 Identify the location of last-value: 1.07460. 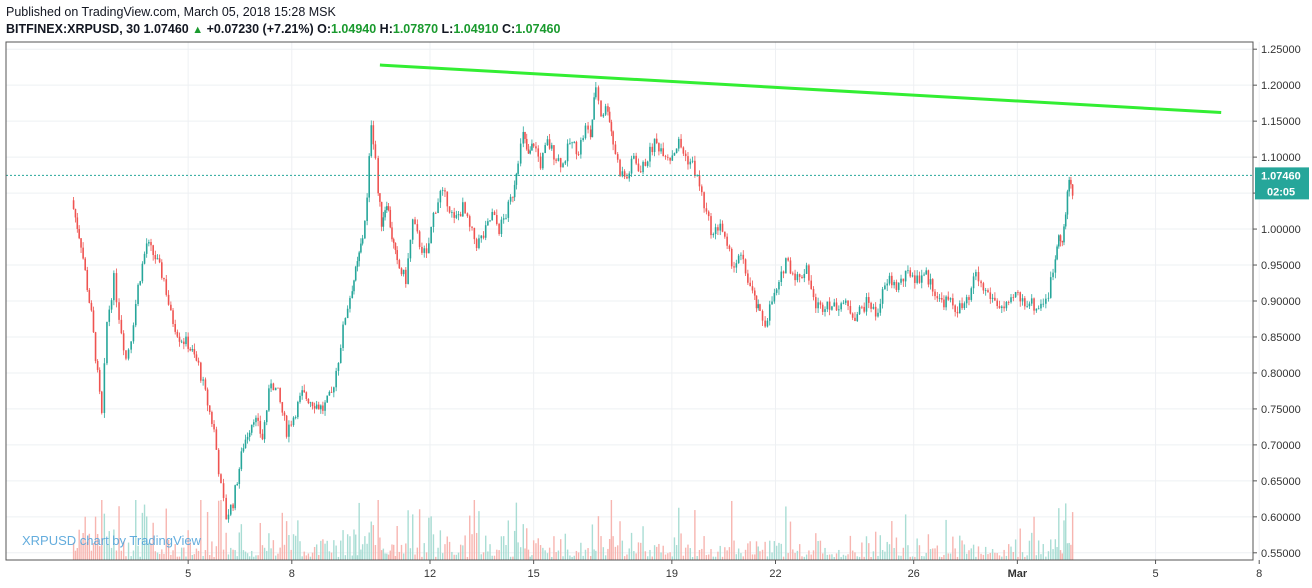
(166, 29).